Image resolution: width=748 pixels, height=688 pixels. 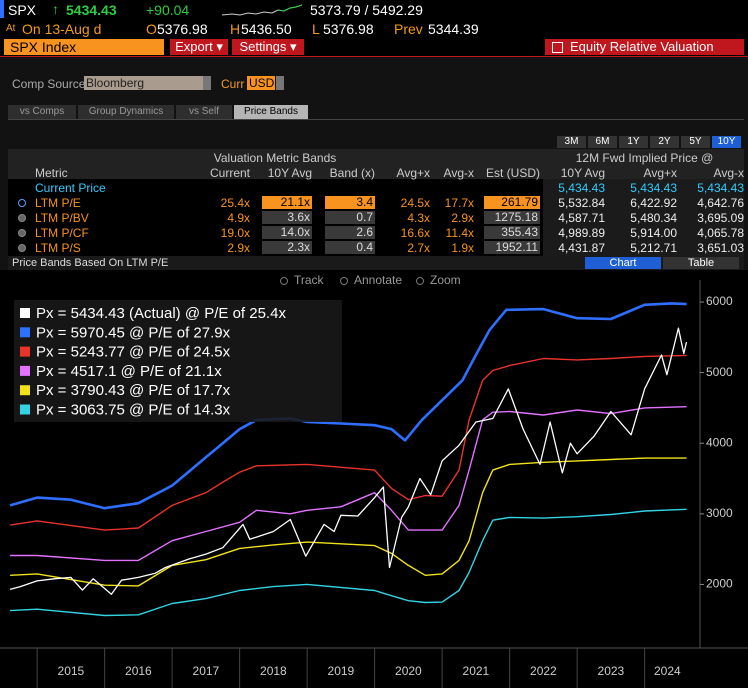 What do you see at coordinates (458, 173) in the screenshot?
I see `column-header: Avg-x` at bounding box center [458, 173].